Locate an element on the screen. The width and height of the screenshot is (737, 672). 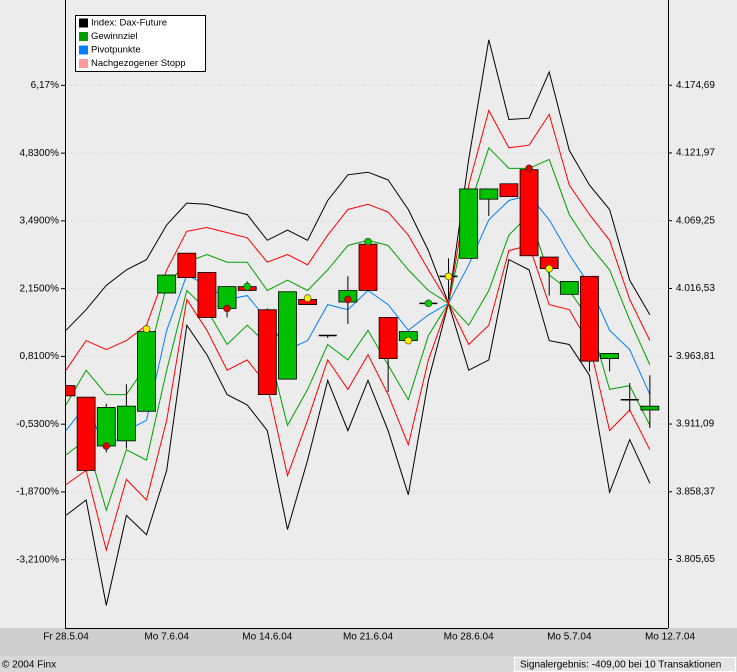
x-tick-label: Mo 14.6.04 is located at coordinates (267, 637).